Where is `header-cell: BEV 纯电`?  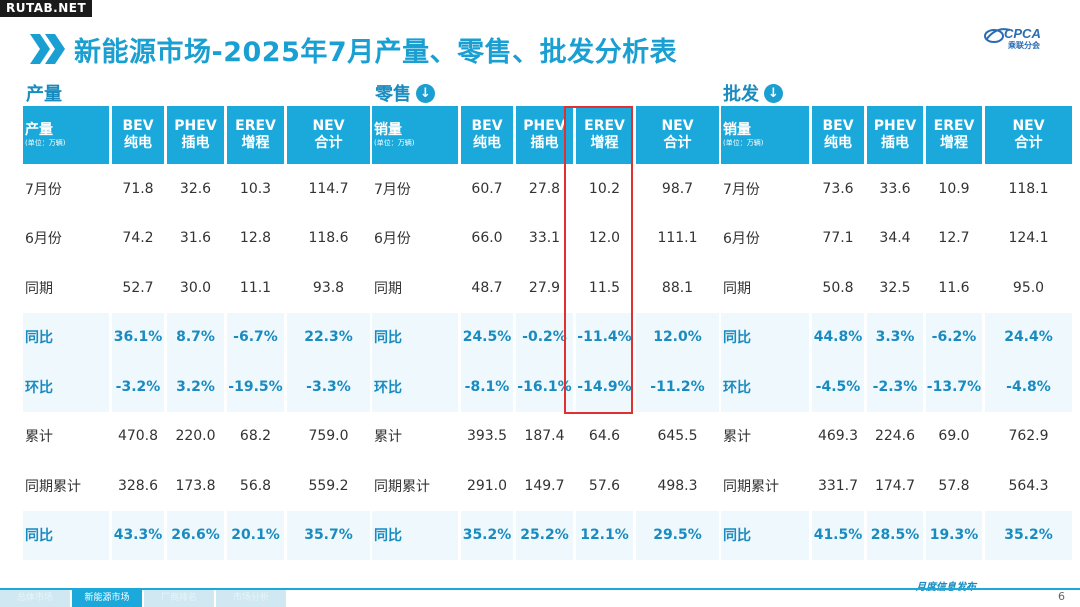
header-cell: BEV 纯电 is located at coordinates (487, 135).